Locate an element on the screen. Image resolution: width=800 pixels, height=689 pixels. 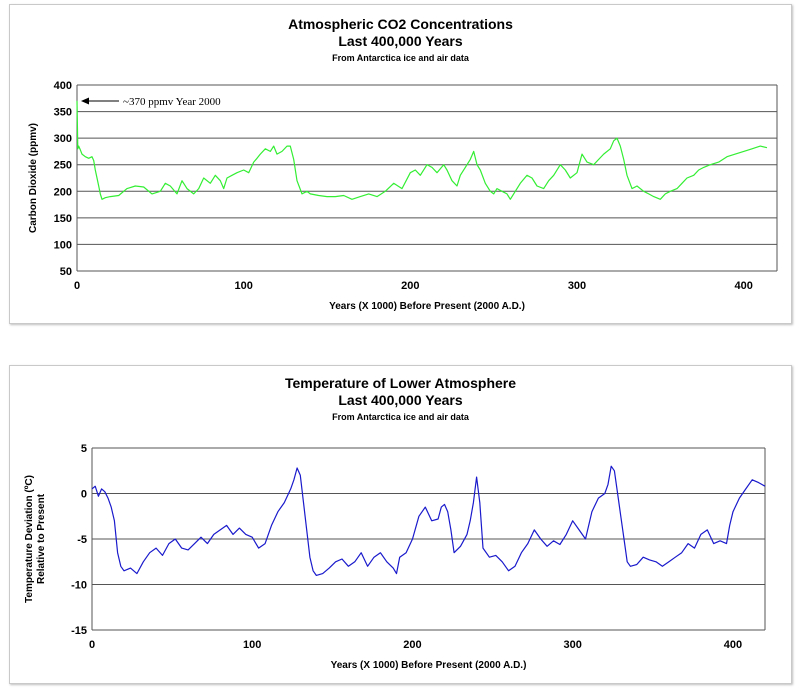
co2-chart-source: From Antarctica ice and air data is located at coordinates (400, 58).